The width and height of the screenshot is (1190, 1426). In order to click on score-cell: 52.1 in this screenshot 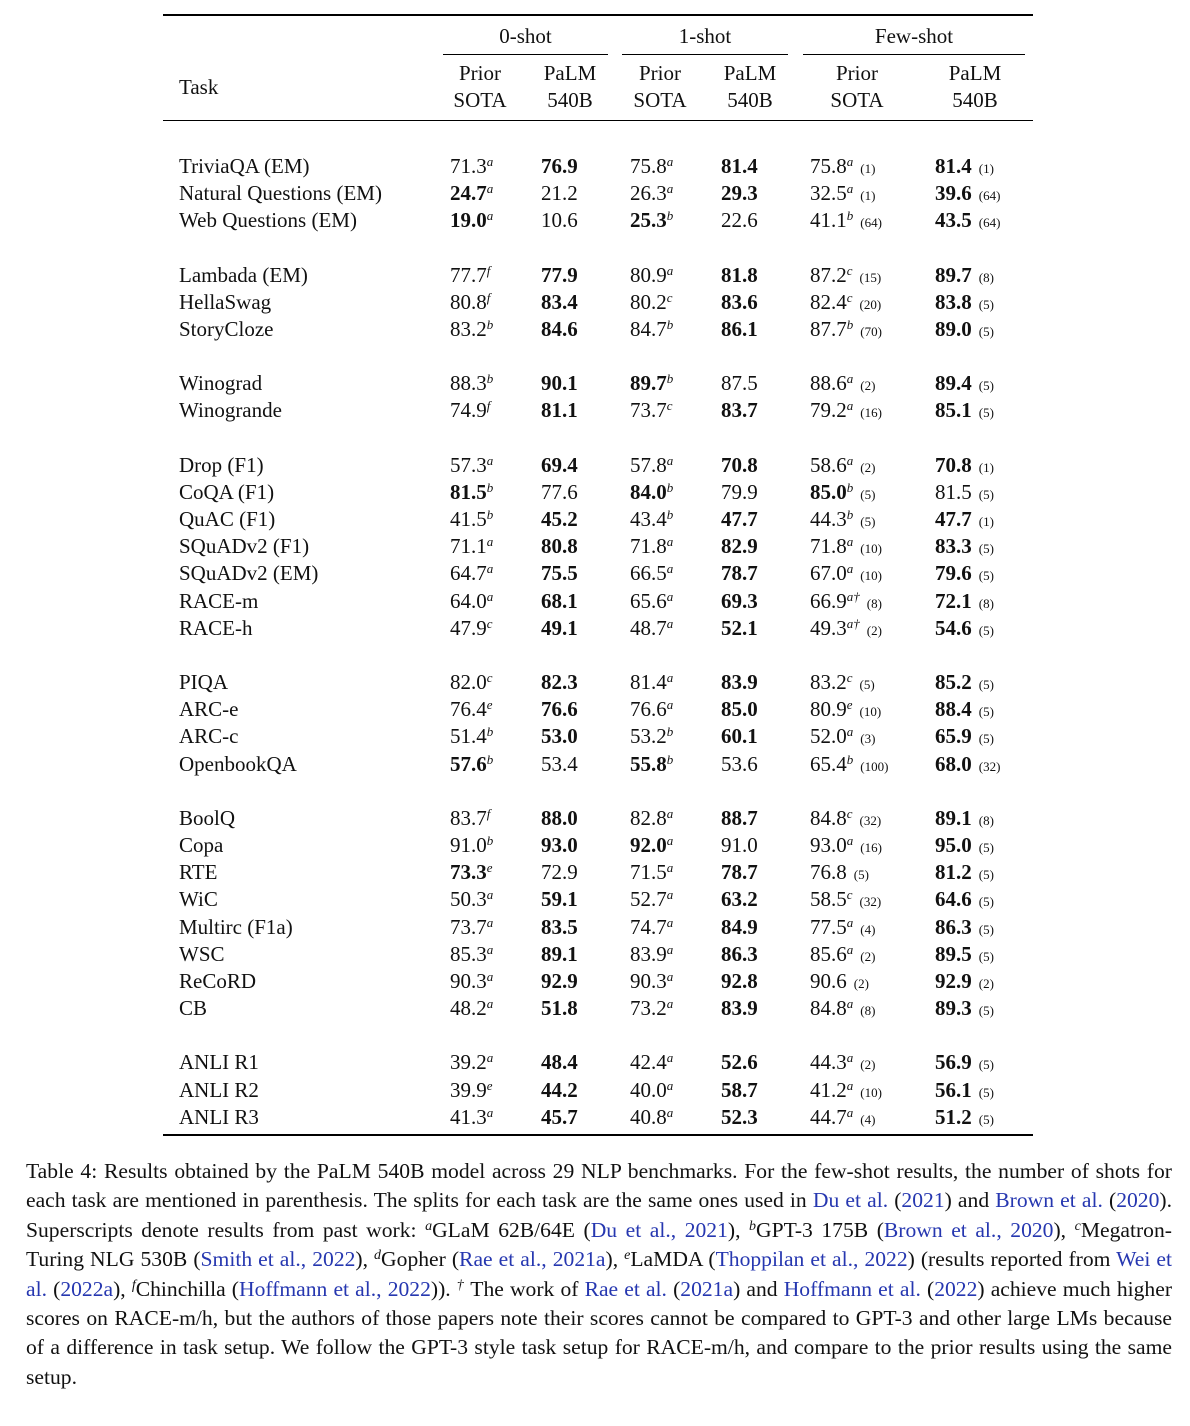, I will do `click(739, 627)`.